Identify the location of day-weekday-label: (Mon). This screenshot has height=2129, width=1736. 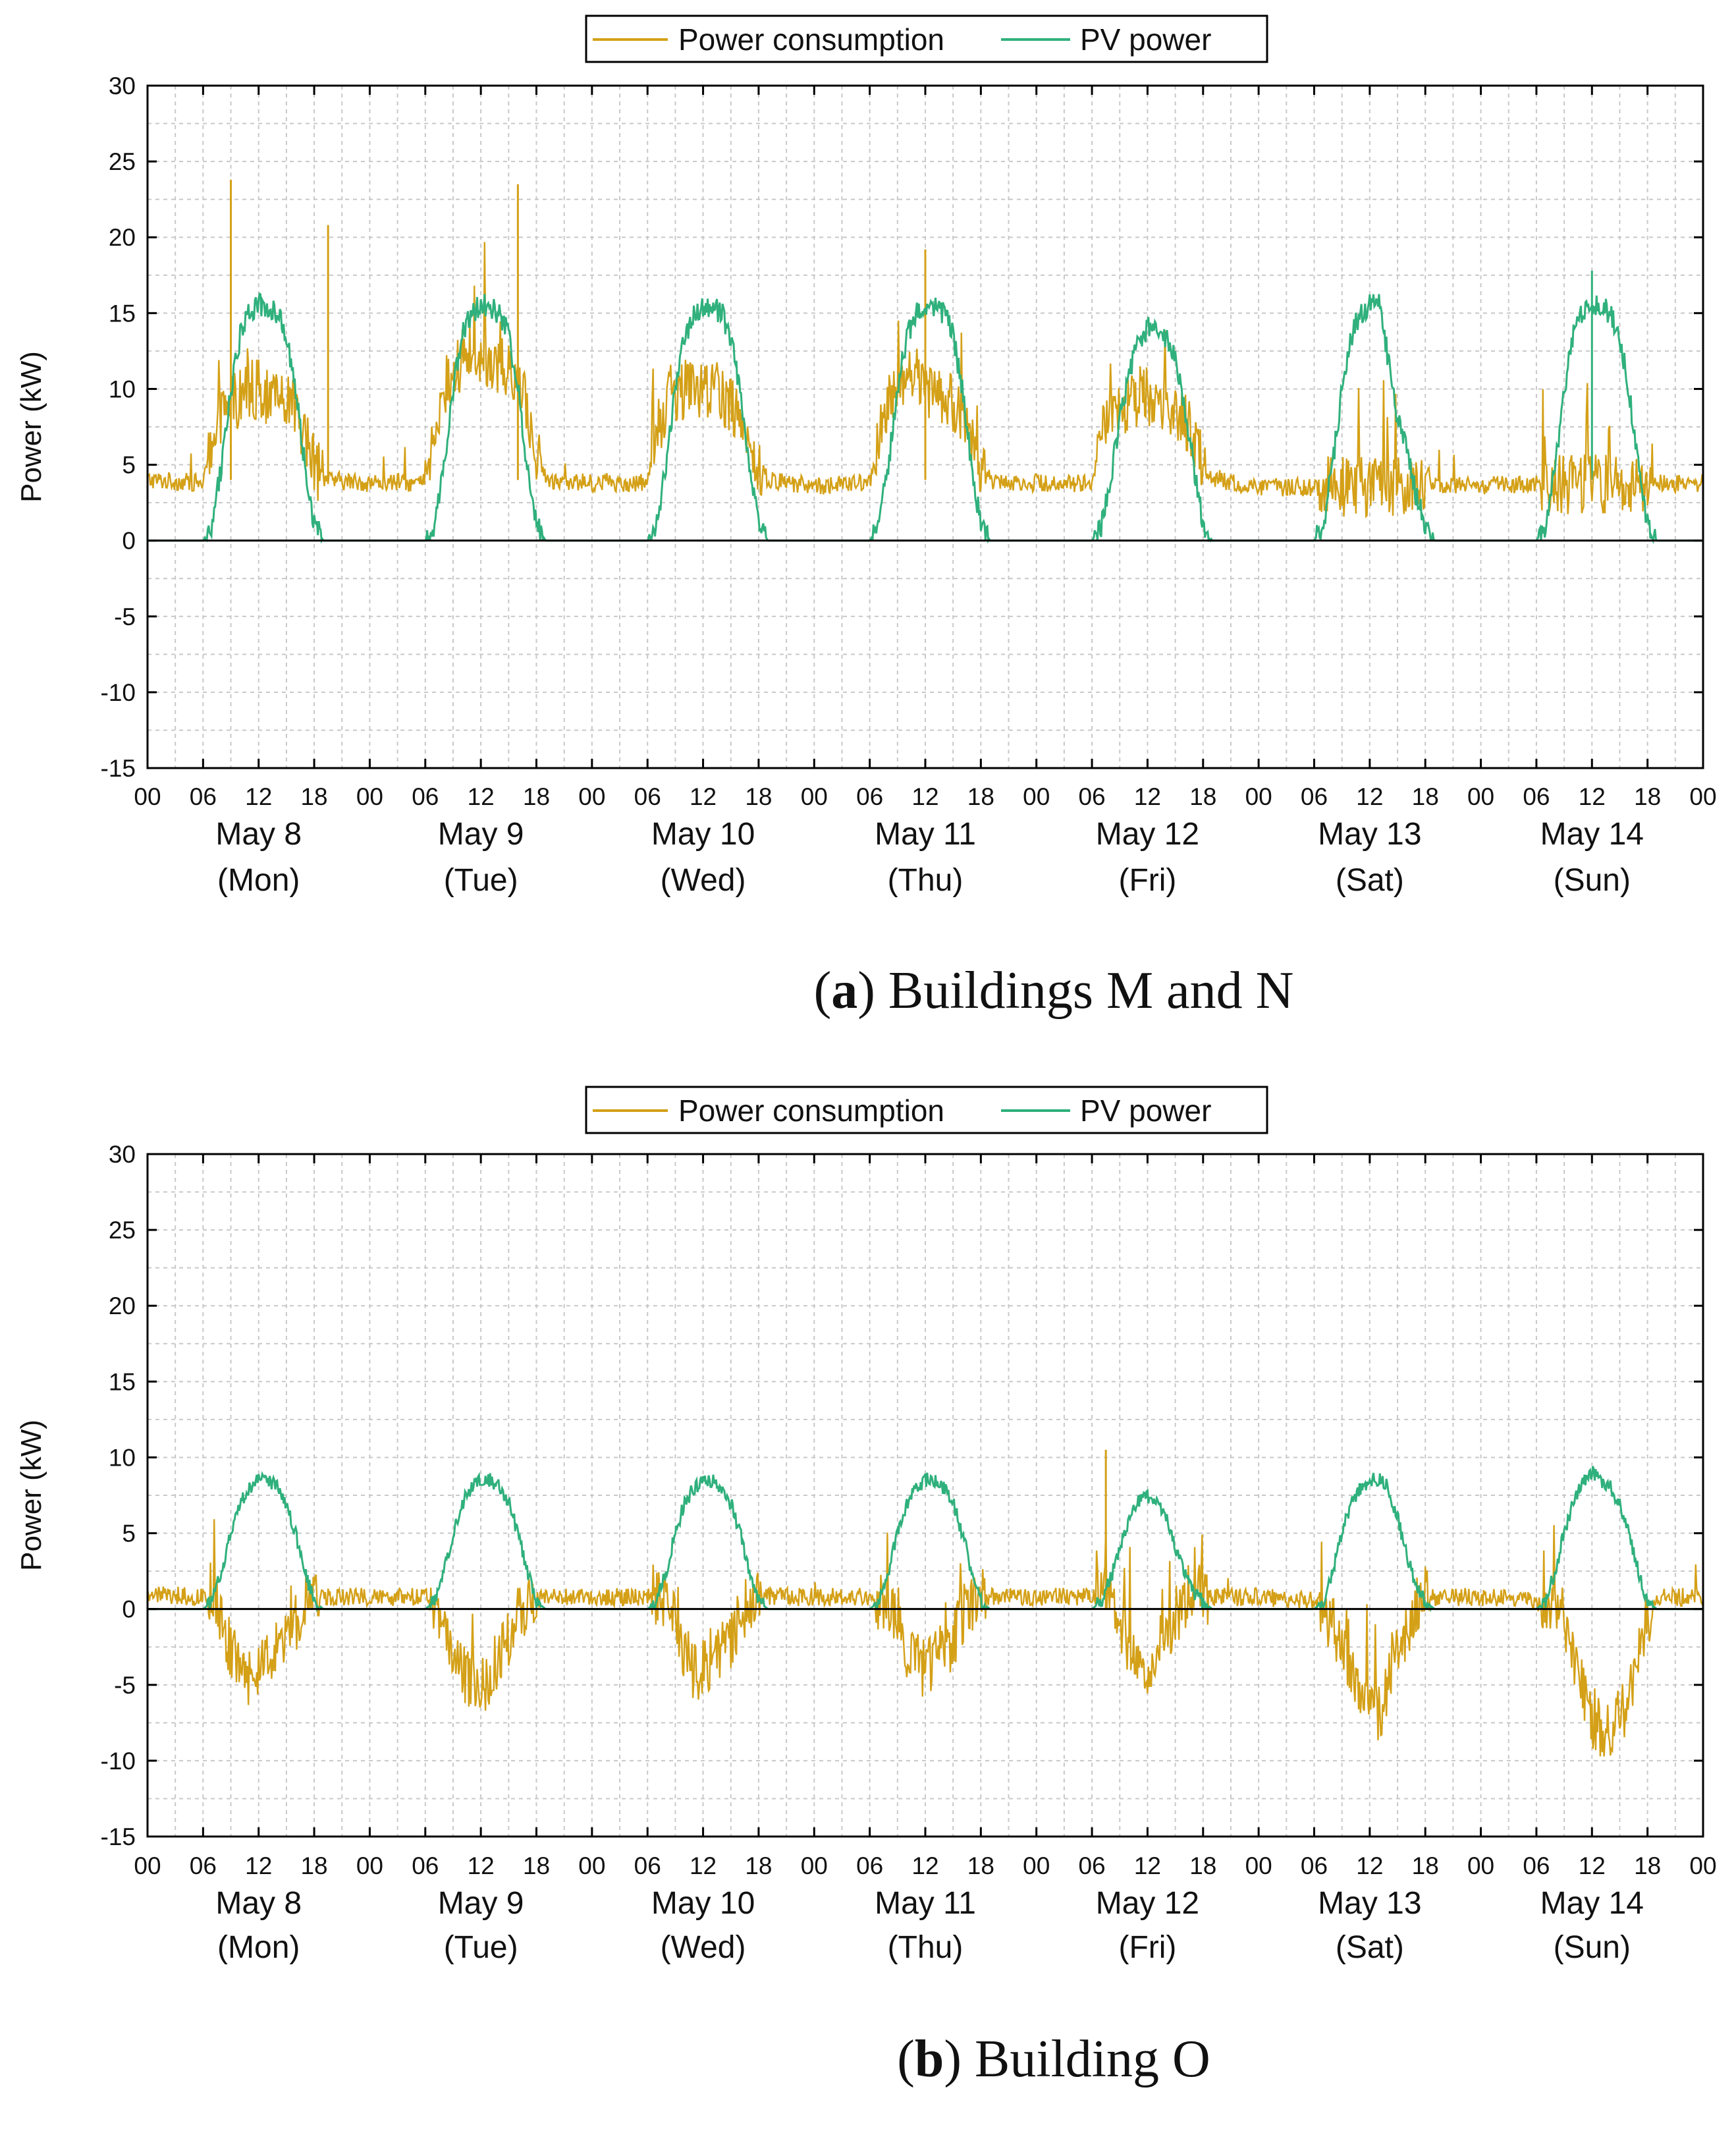
(258, 880).